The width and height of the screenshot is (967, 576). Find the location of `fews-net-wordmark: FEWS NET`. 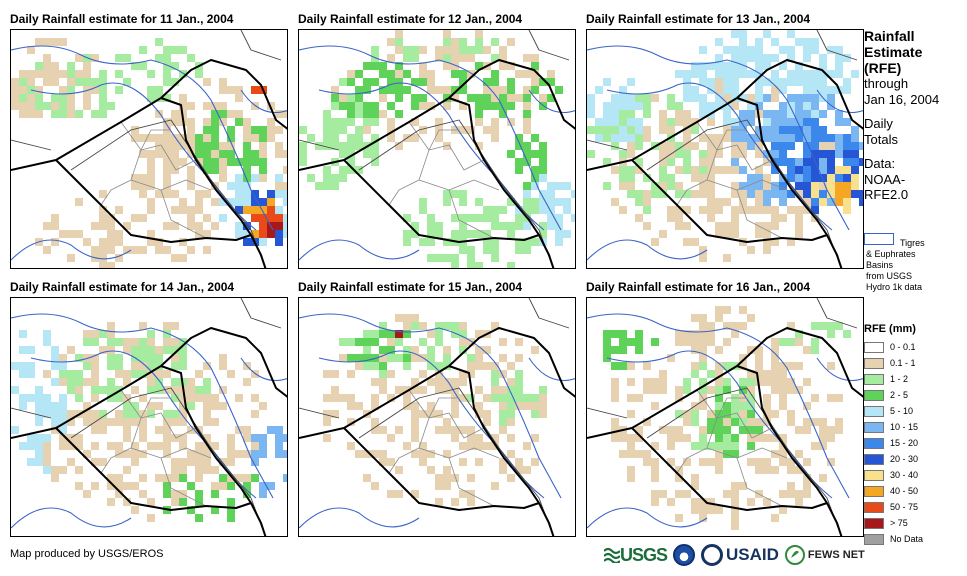

fews-net-wordmark: FEWS NET is located at coordinates (836, 555).